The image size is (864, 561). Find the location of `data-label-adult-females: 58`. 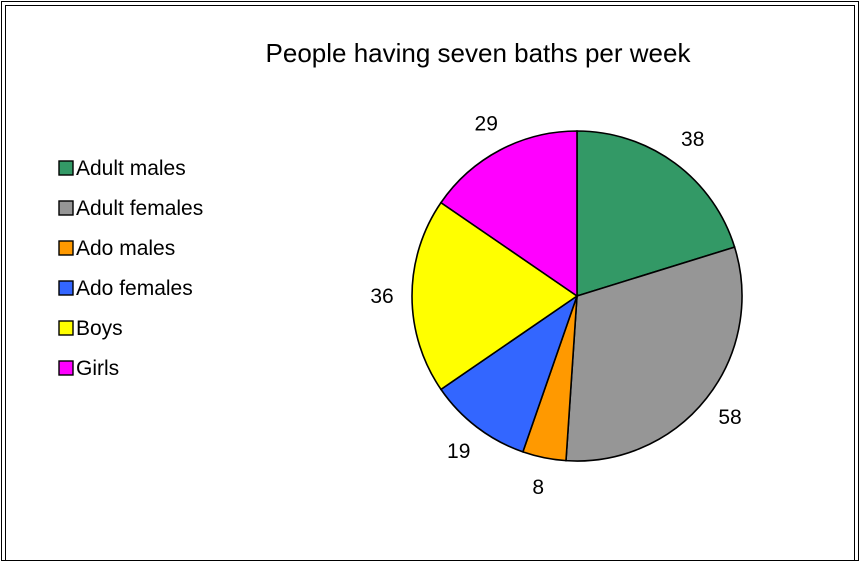

data-label-adult-females: 58 is located at coordinates (729, 417).